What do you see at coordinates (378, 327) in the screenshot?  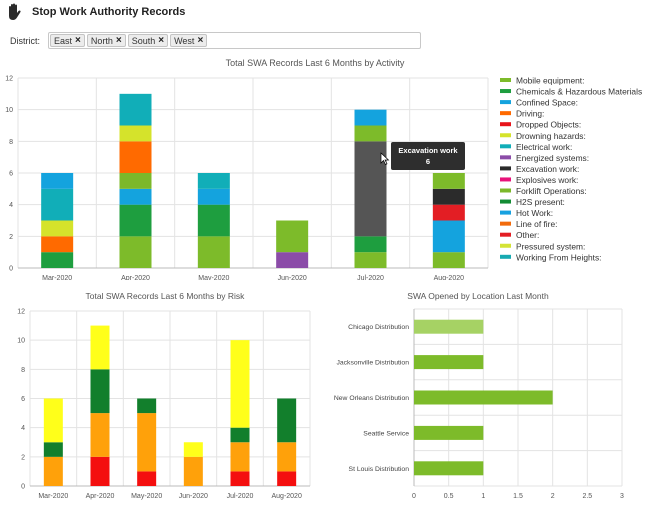 I see `y-tick-label: Chicago Distribution` at bounding box center [378, 327].